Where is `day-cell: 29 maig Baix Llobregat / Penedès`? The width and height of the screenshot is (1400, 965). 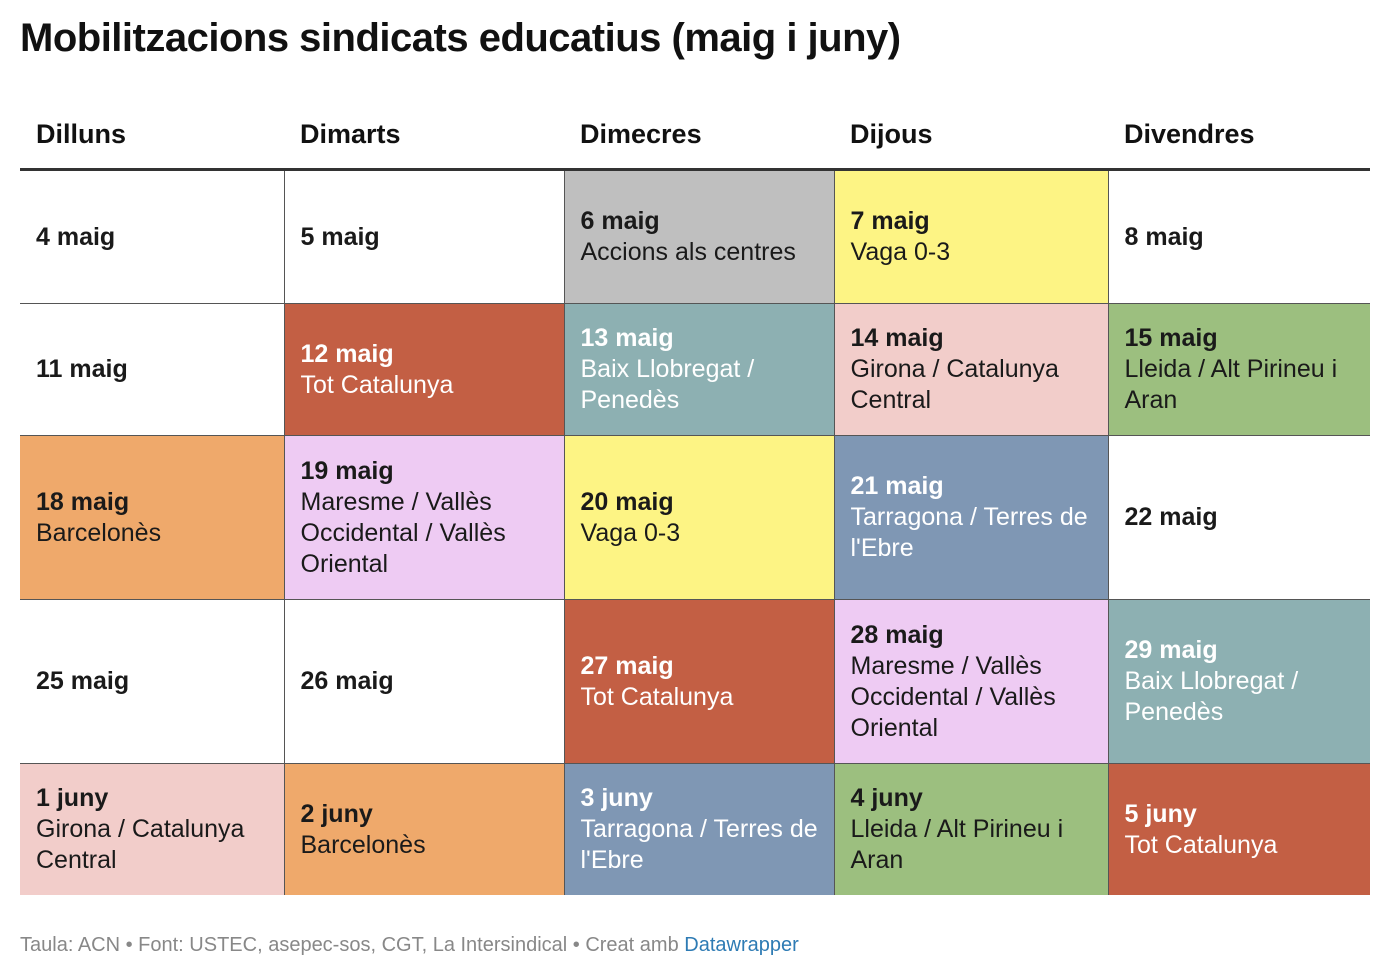 day-cell: 29 maig Baix Llobregat / Penedès is located at coordinates (1238, 681).